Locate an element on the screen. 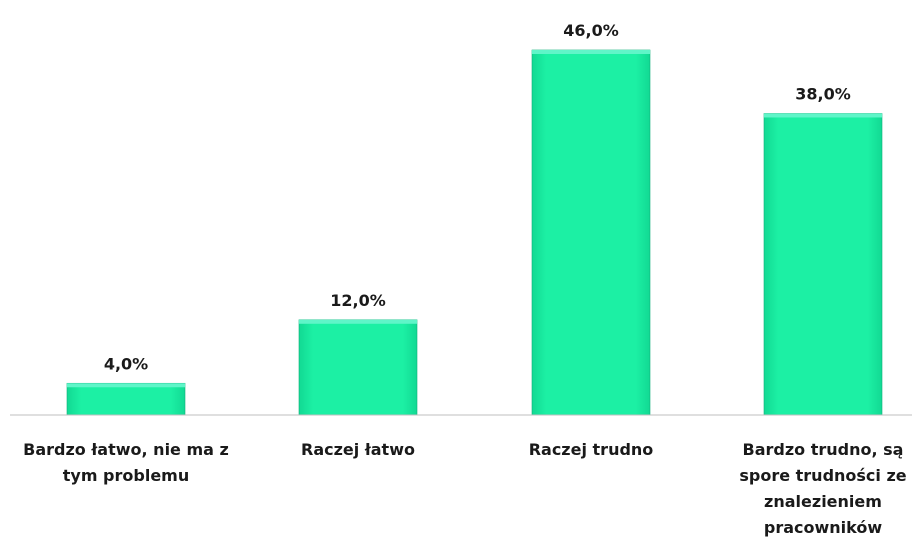 Image resolution: width=922 pixels, height=546 pixels. category-label-line: tym problemu is located at coordinates (126, 475).